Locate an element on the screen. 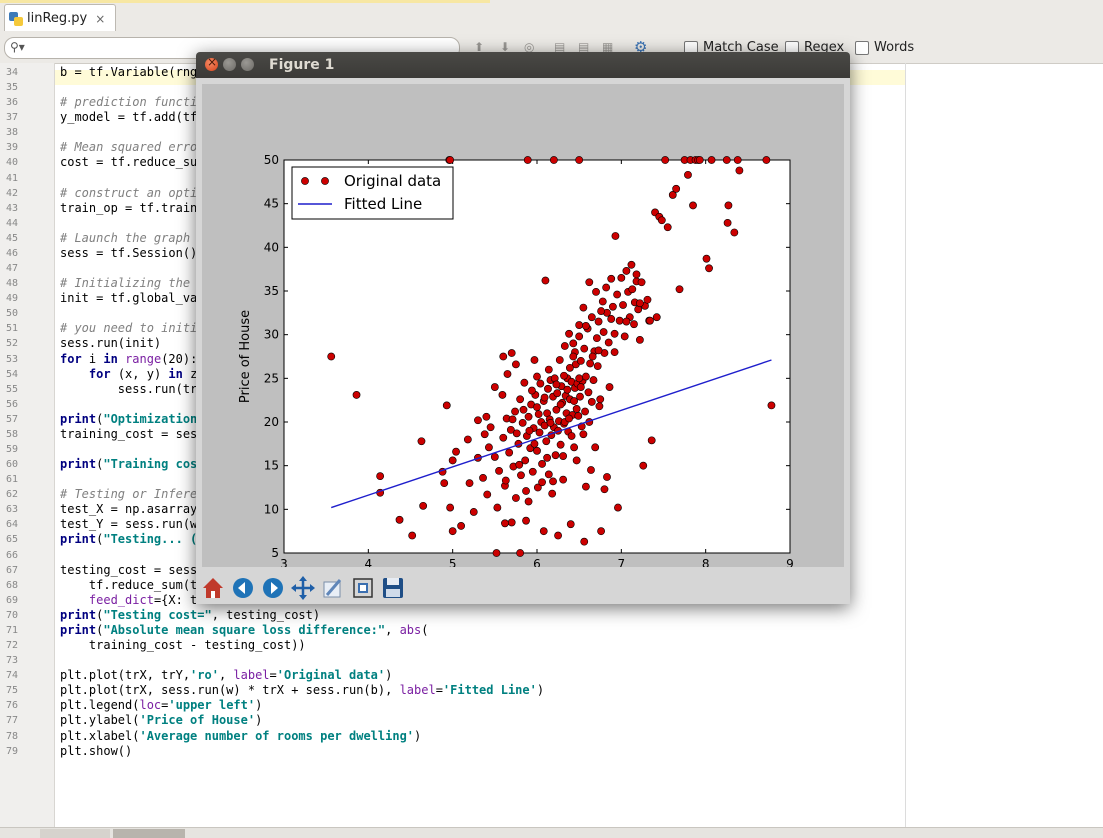  code-line: cost = tf.reduce_su is located at coordinates (129, 162).